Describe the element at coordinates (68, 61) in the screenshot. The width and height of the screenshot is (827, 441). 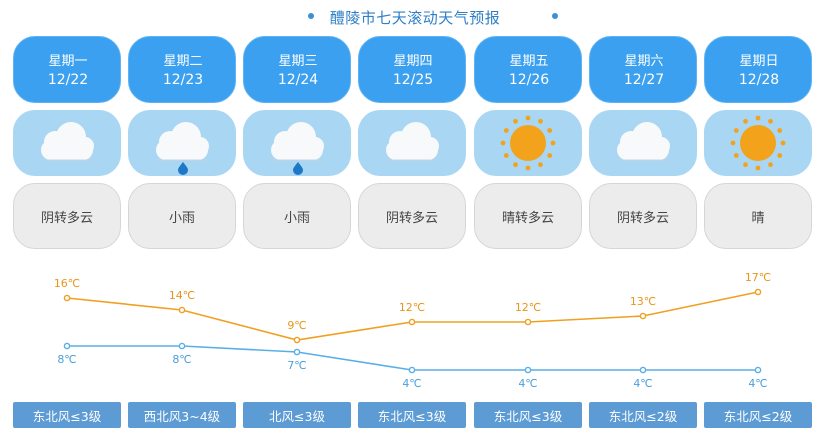
I see `day-name: 星期一` at that location.